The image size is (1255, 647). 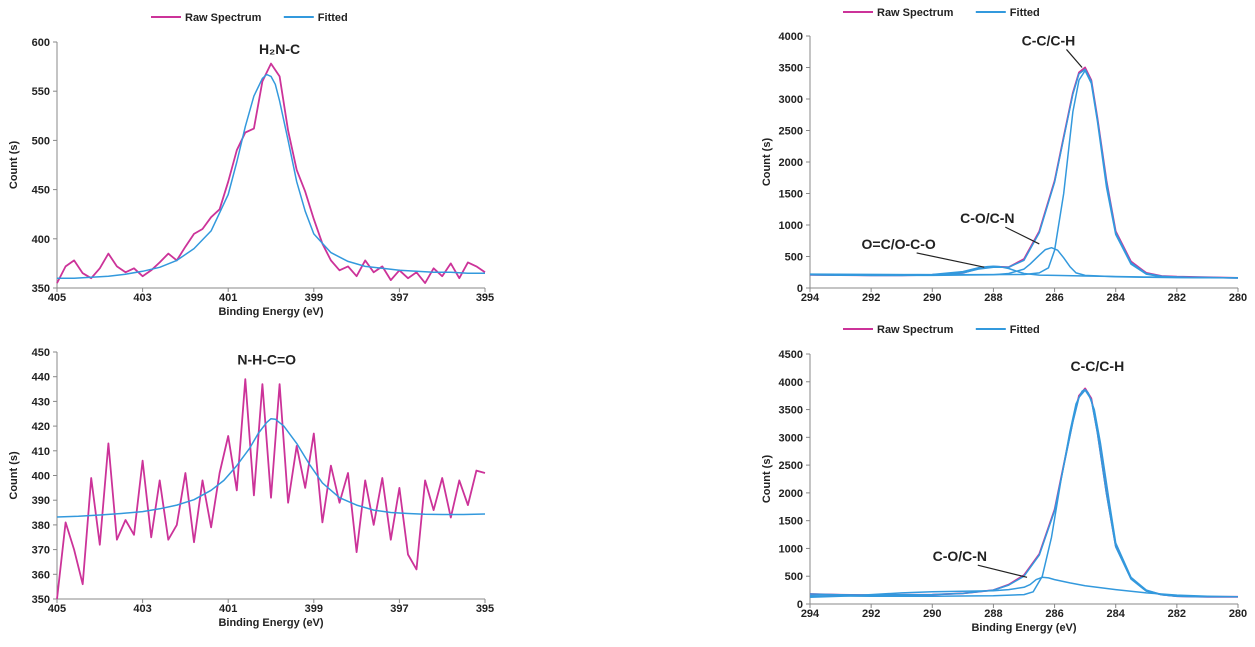 What do you see at coordinates (791, 69) in the screenshot?
I see `y-tick-label: 3500` at bounding box center [791, 69].